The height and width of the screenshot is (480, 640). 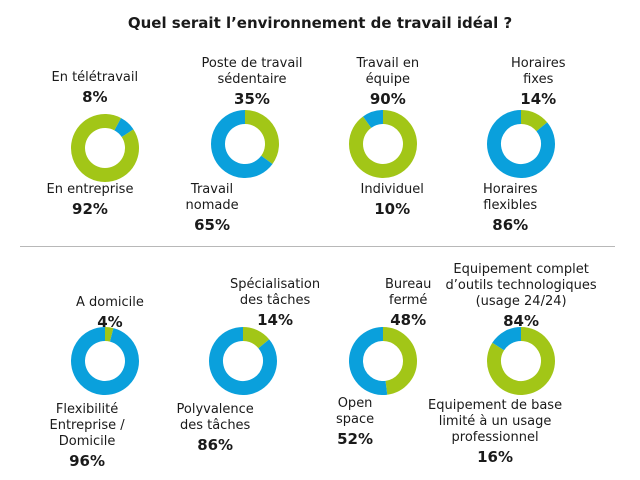 I want to click on bottom-label-text: Equipement de base, so click(x=495, y=405).